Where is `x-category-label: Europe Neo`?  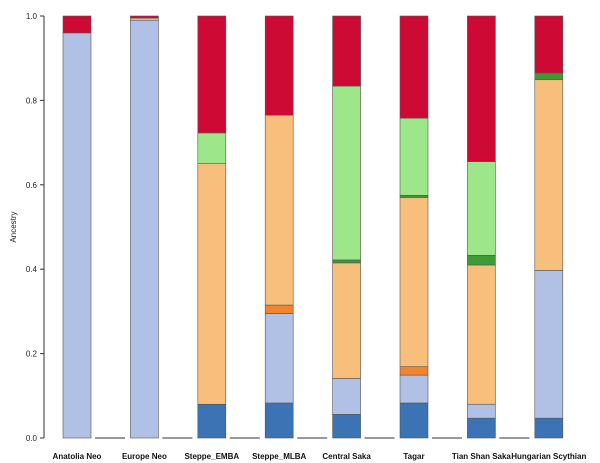 x-category-label: Europe Neo is located at coordinates (144, 456).